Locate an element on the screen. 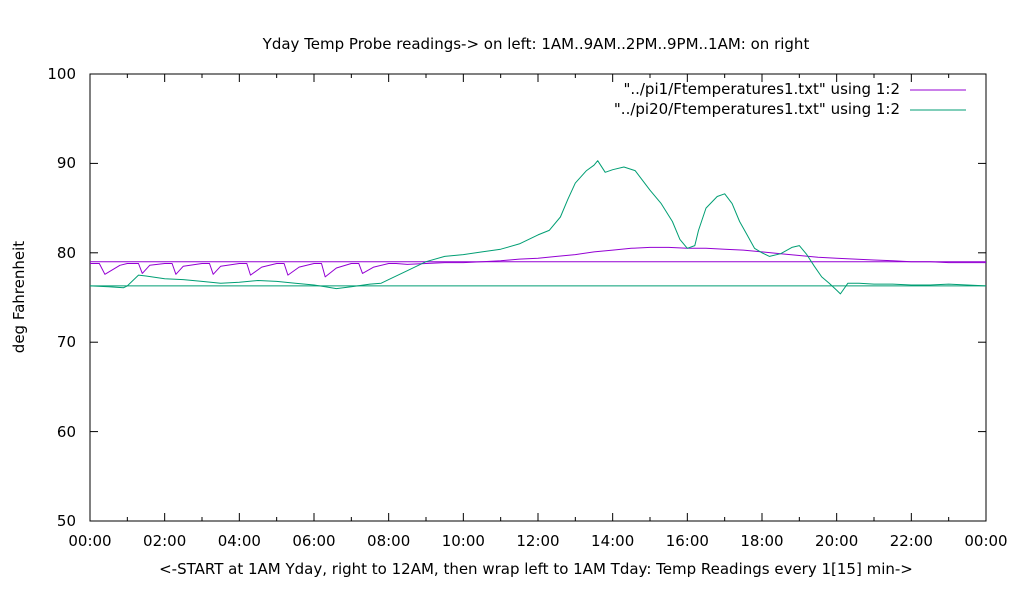  x-tick-label: 02:00 is located at coordinates (165, 541).